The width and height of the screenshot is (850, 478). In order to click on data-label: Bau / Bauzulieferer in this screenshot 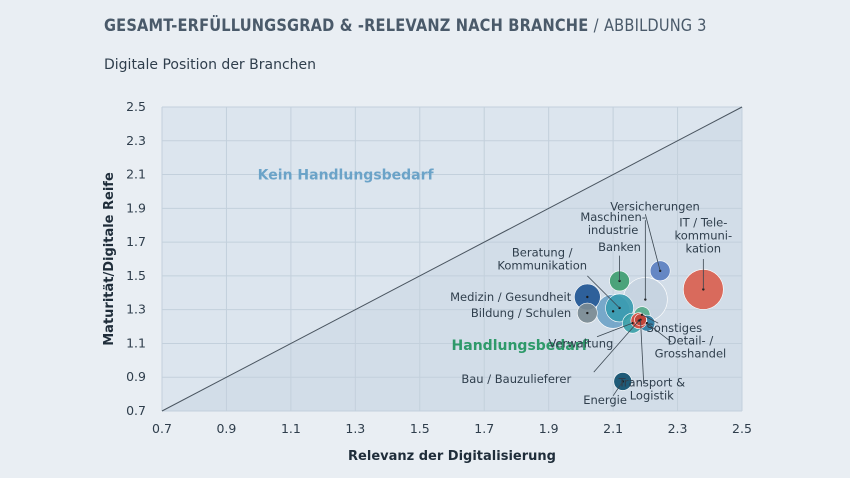, I will do `click(516, 379)`.